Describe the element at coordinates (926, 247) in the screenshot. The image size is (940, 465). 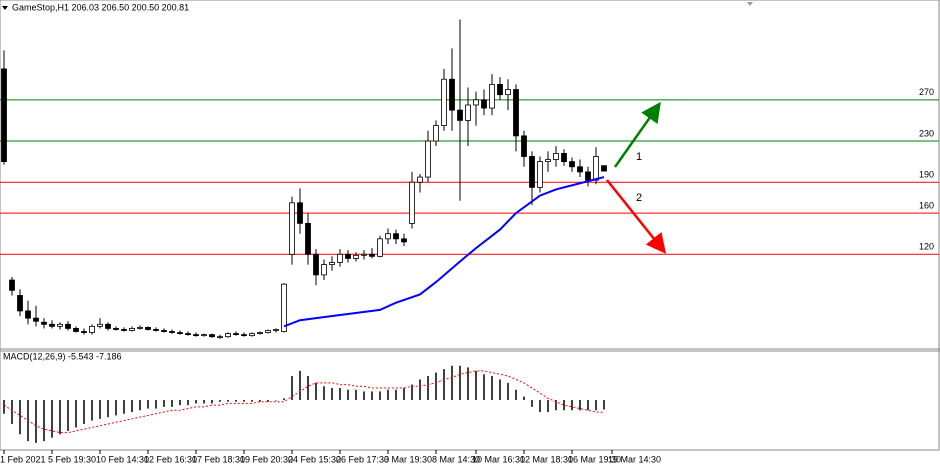
I see `level-label: 120` at that location.